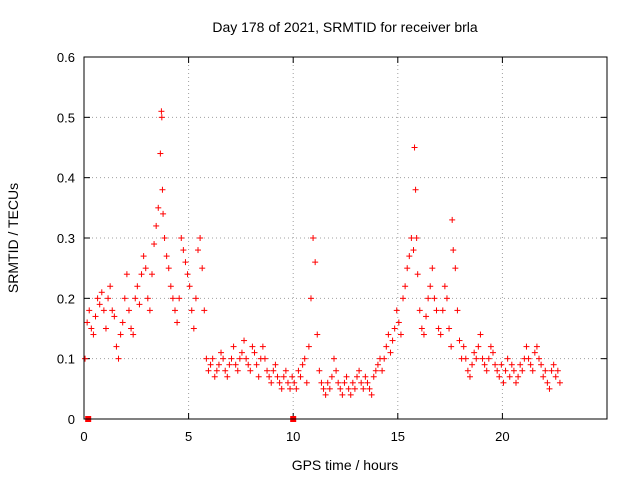 The width and height of the screenshot is (640, 480). Describe the element at coordinates (398, 436) in the screenshot. I see `x-tick-label: 15` at that location.